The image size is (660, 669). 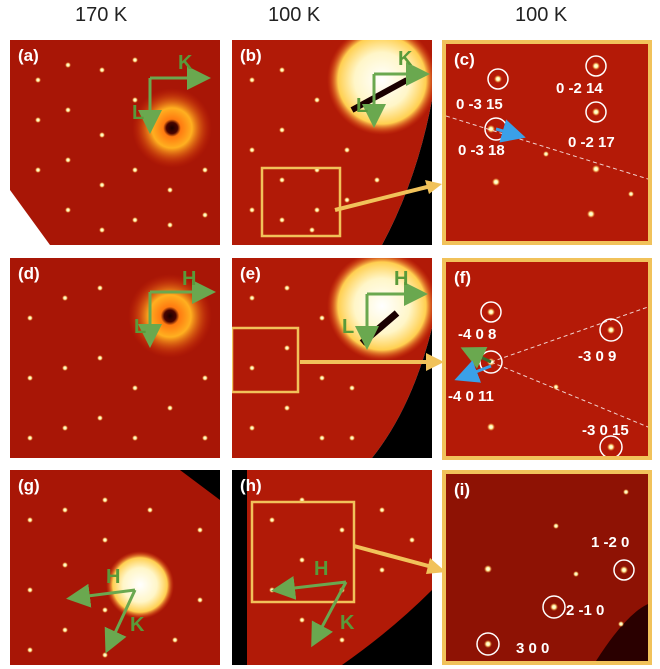 I want to click on zoomed-image-f, so click(x=547, y=359).